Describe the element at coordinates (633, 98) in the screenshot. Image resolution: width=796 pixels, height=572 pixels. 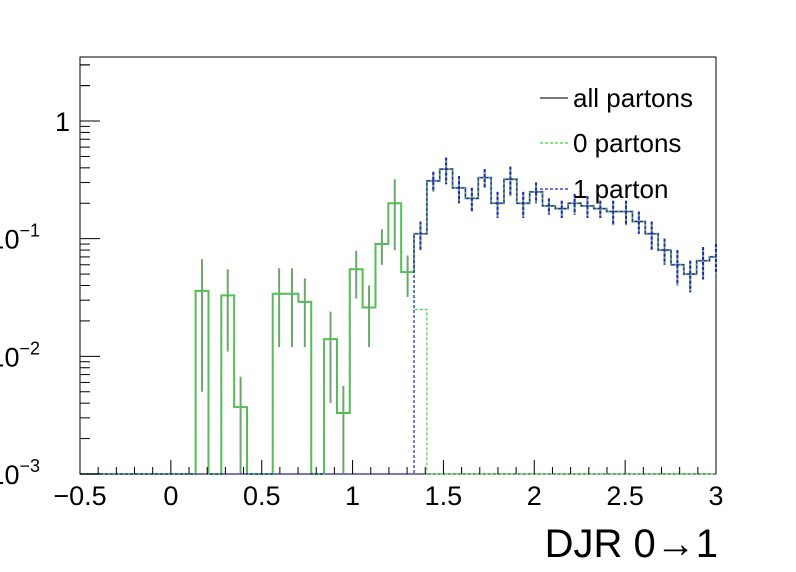
I see `legend-label: all partons` at that location.